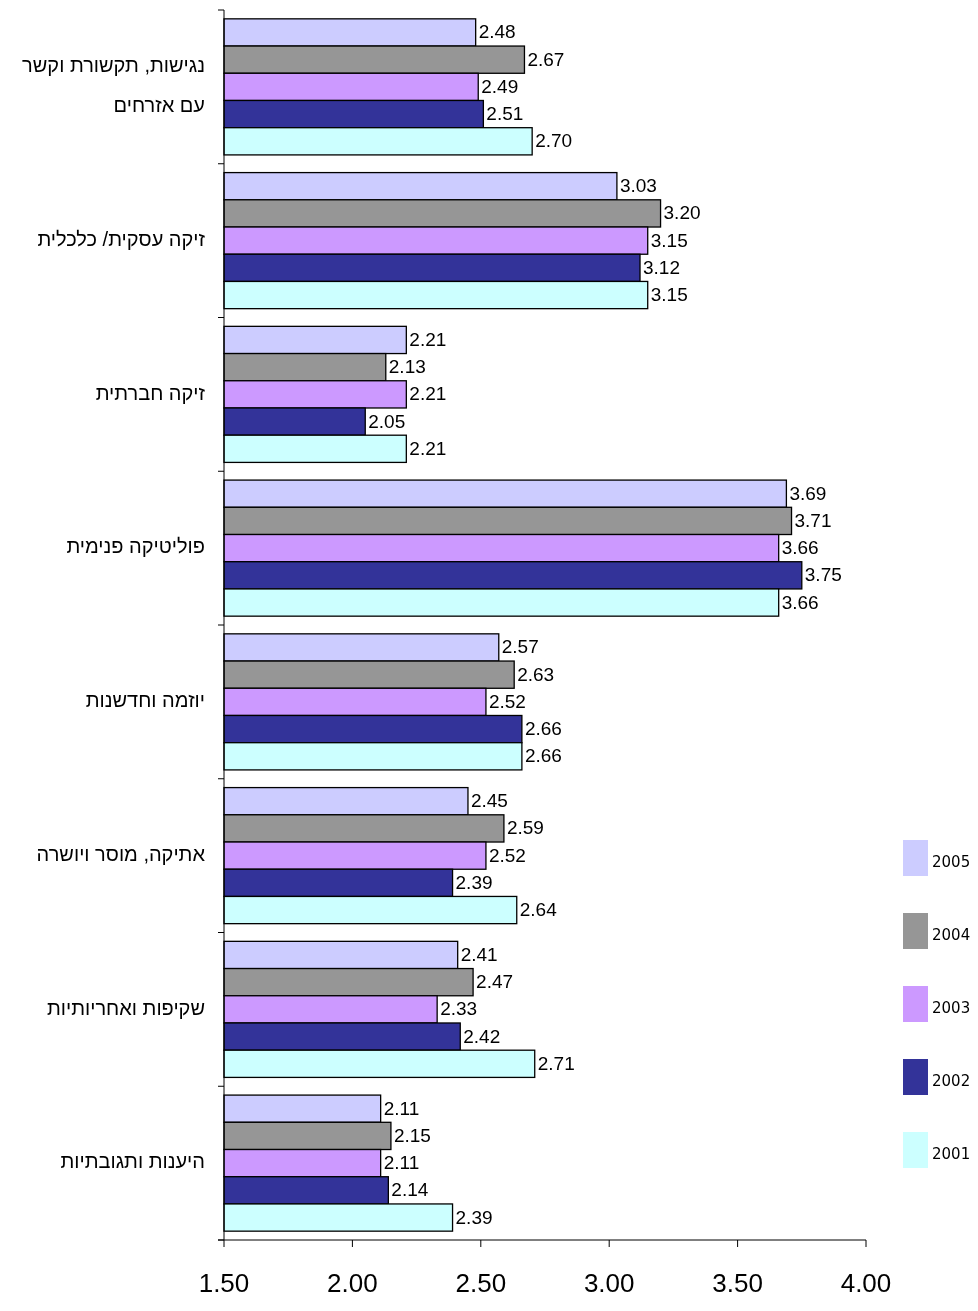 The width and height of the screenshot is (978, 1311). Describe the element at coordinates (520, 647) in the screenshot. I see `data-label: 2.57` at that location.